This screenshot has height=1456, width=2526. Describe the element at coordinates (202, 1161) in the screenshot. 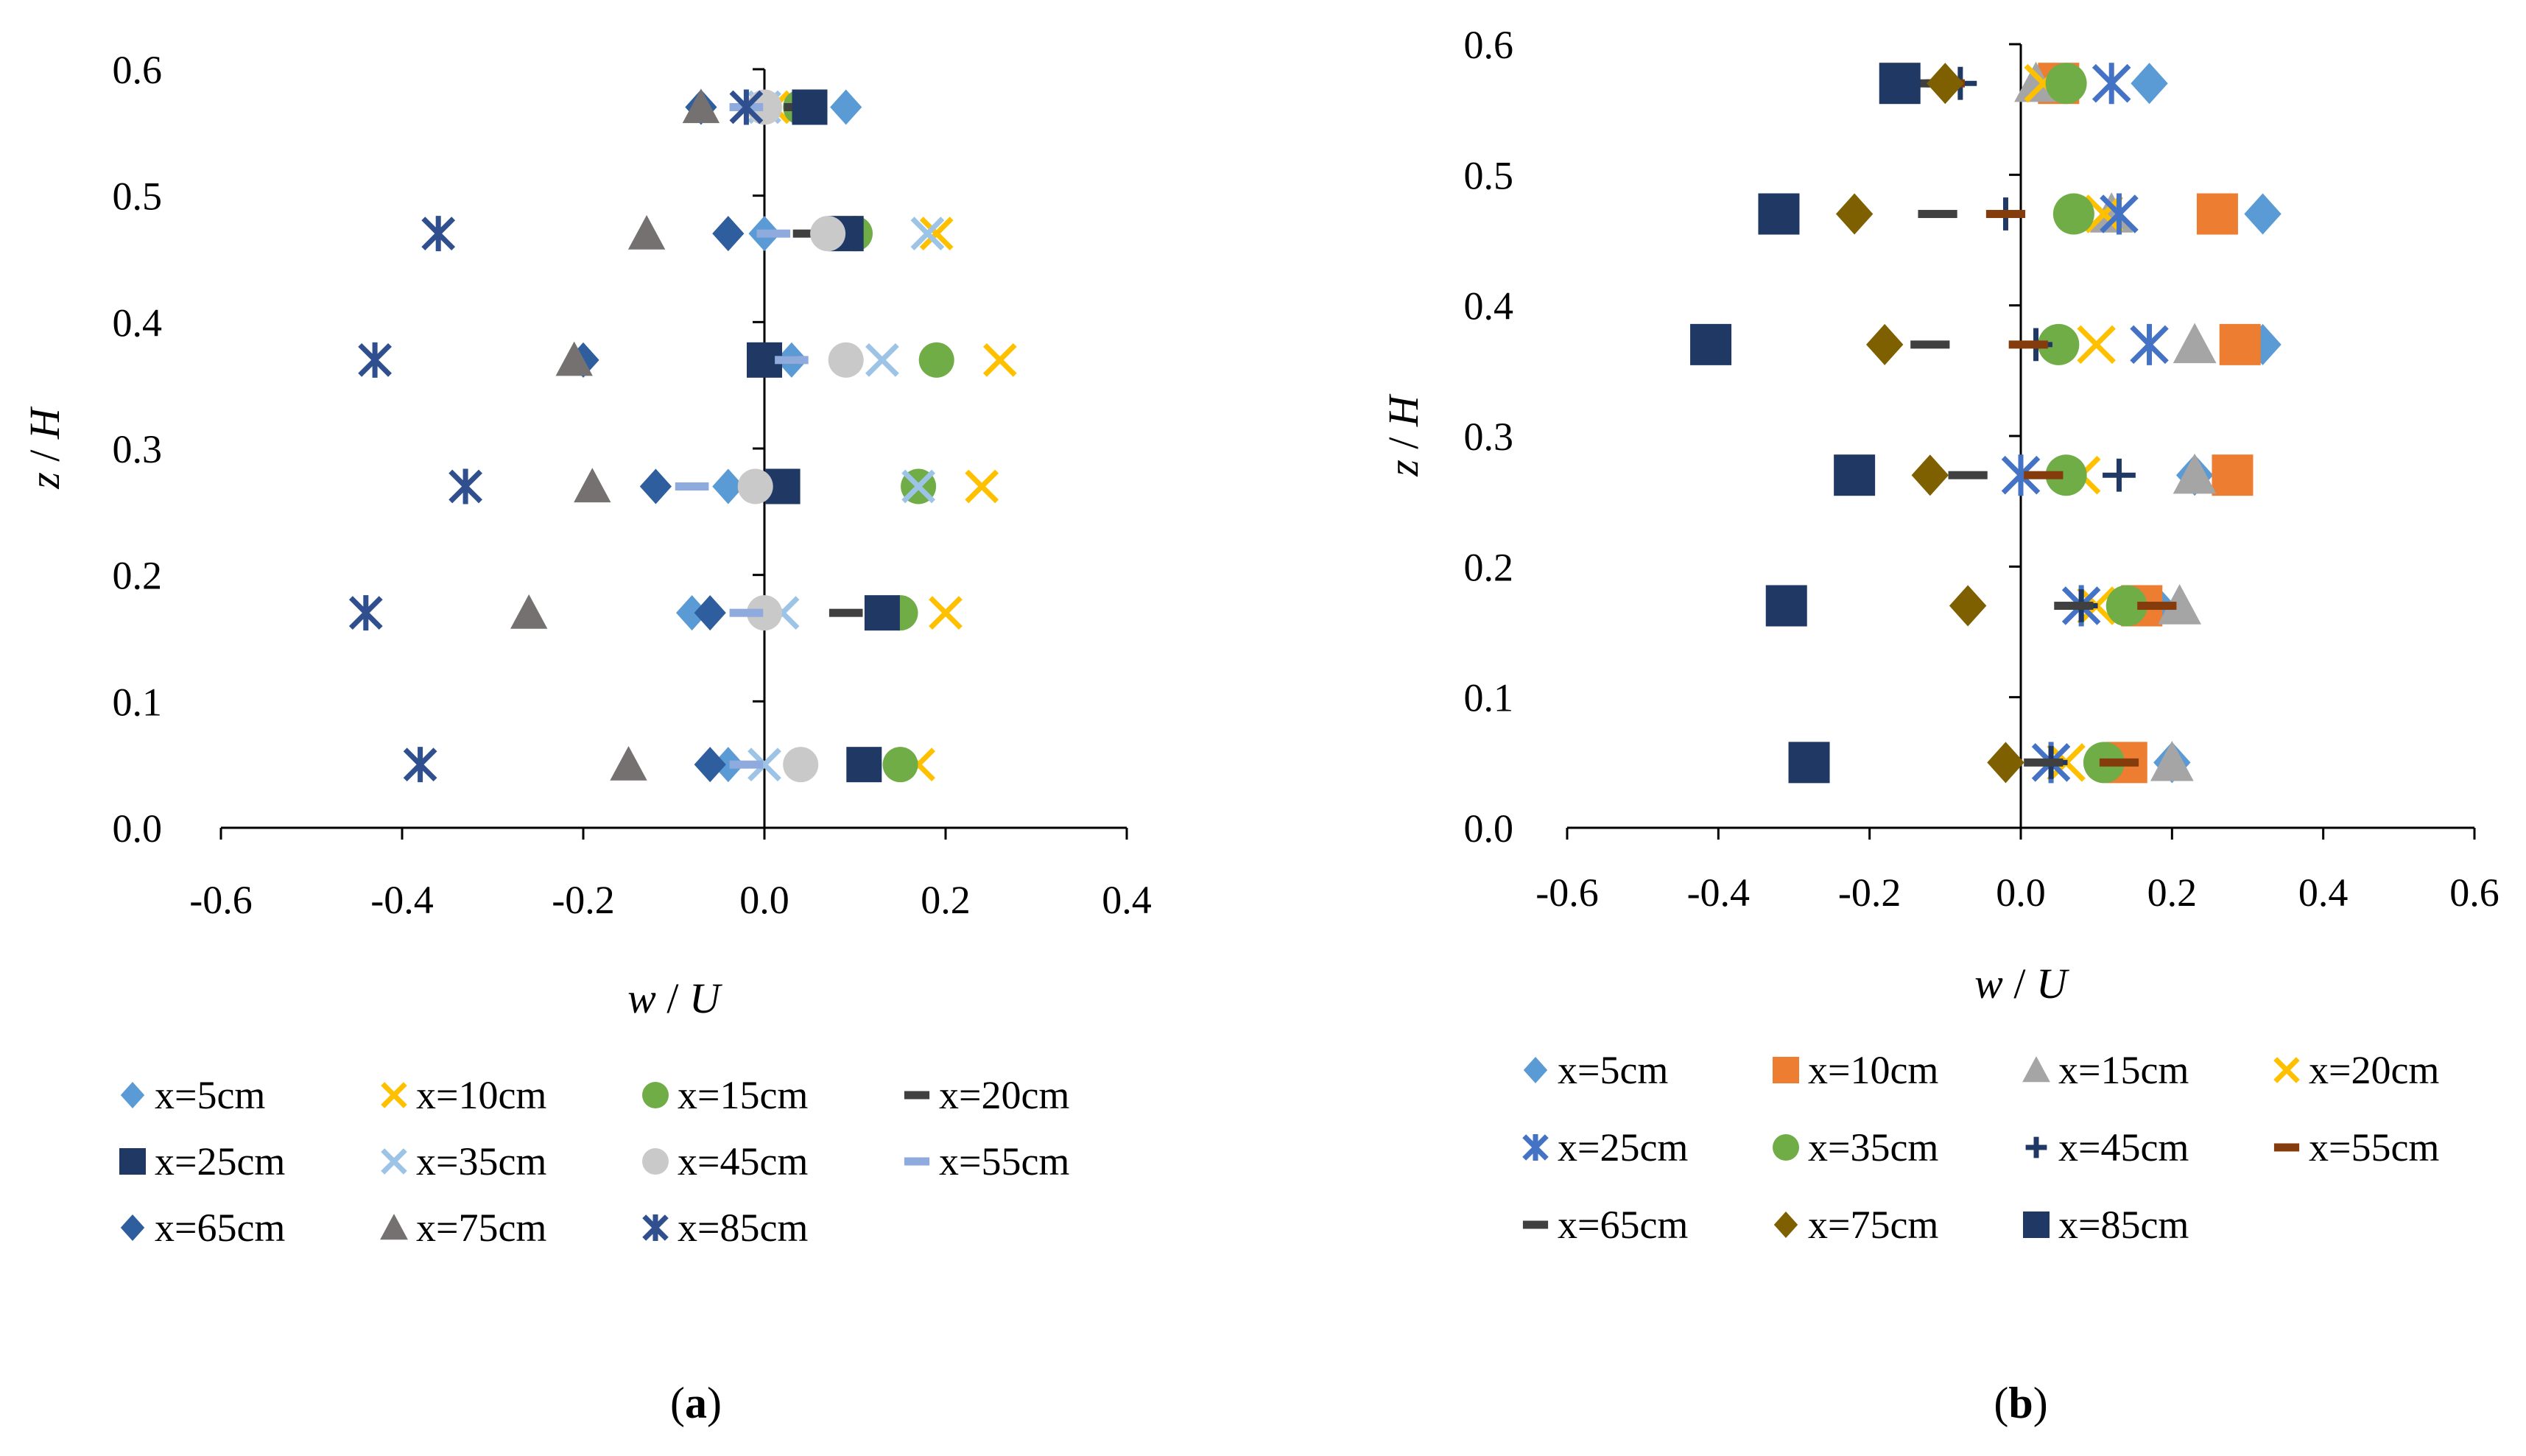

I see `legend-item: x=25cm` at that location.